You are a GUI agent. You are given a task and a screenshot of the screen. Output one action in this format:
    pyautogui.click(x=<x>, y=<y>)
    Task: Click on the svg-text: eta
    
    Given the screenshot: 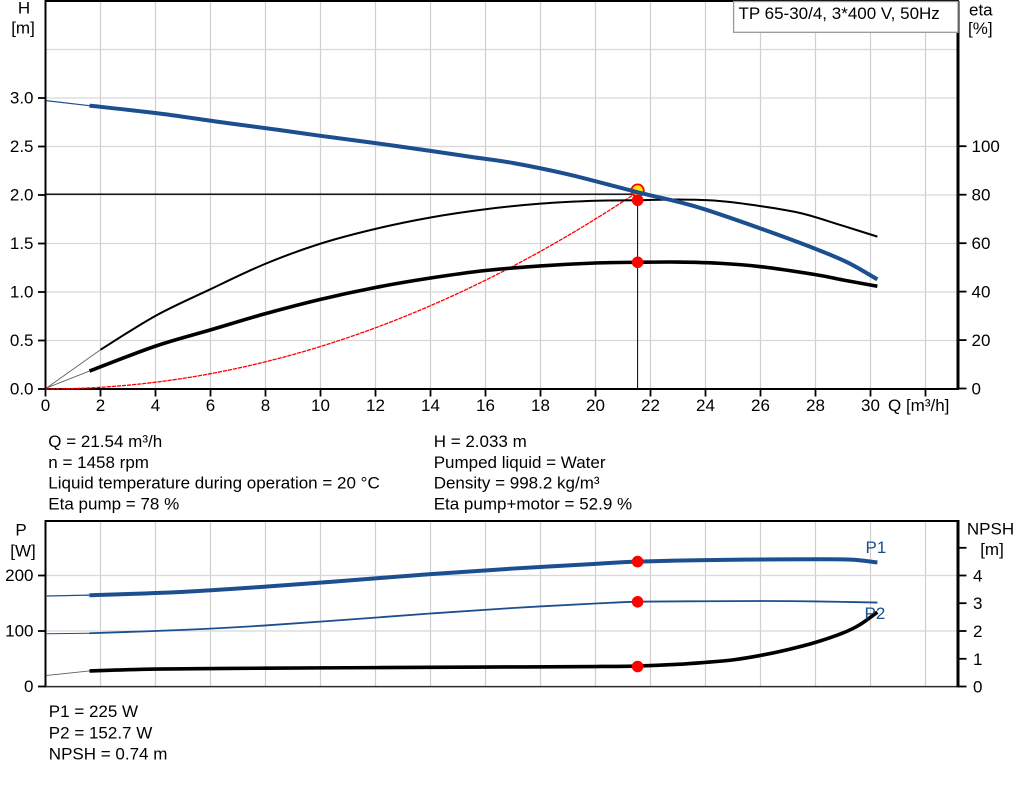 What is the action you would take?
    pyautogui.click(x=981, y=10)
    